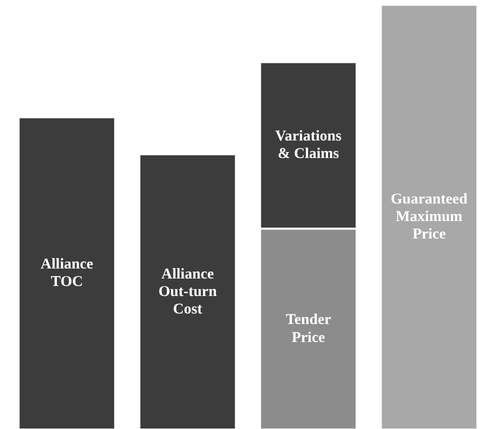  Describe the element at coordinates (309, 329) in the screenshot. I see `x-tick-label: Tender Price` at that location.